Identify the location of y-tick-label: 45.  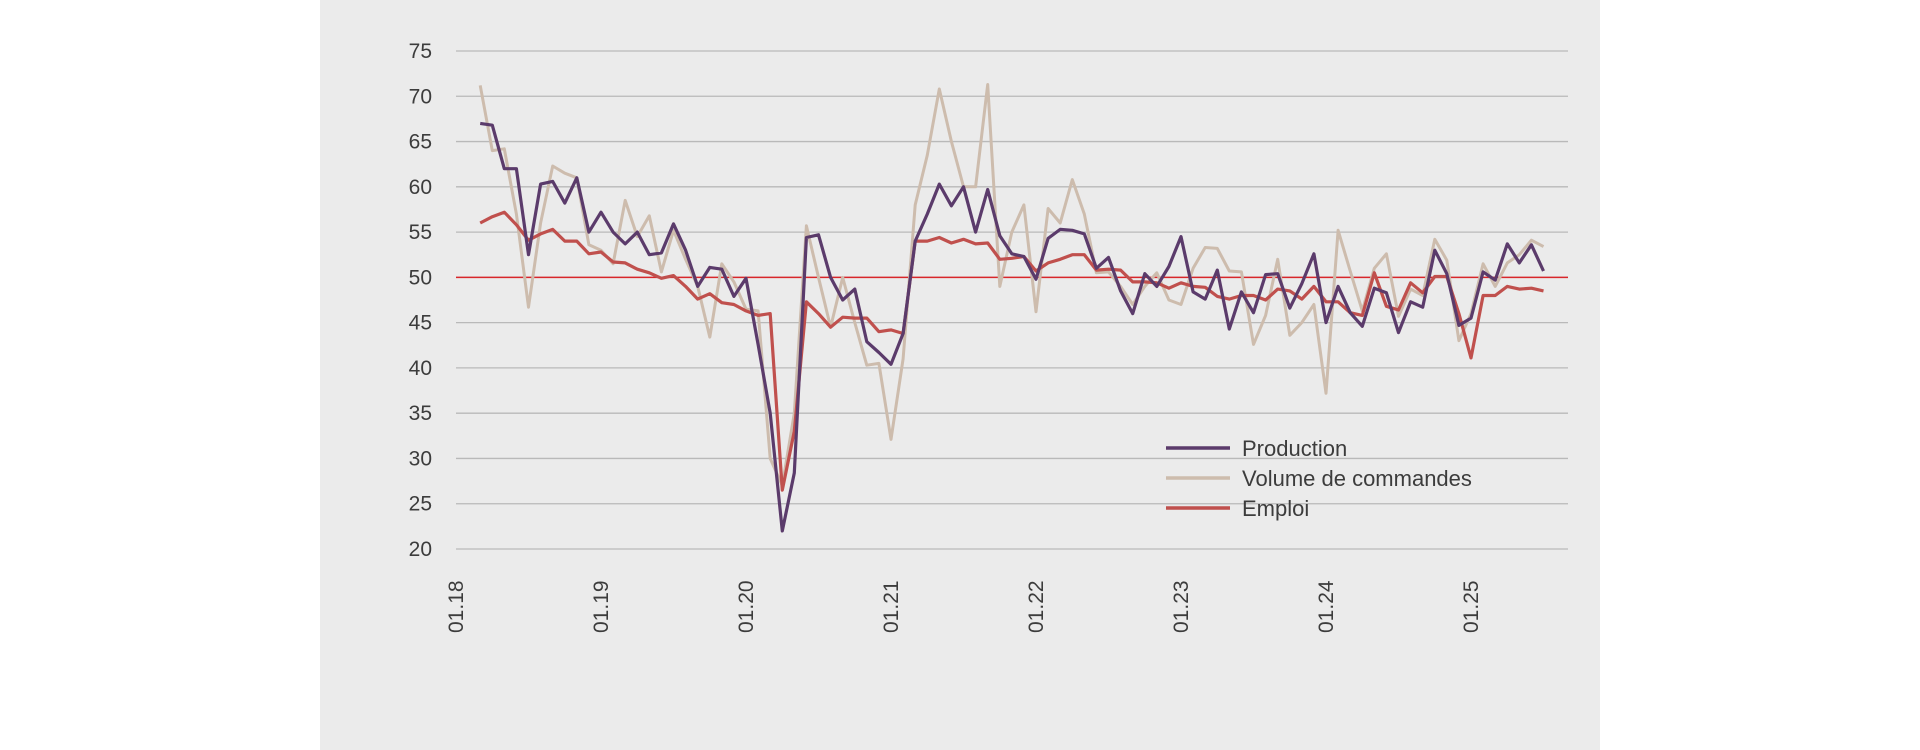
(420, 323).